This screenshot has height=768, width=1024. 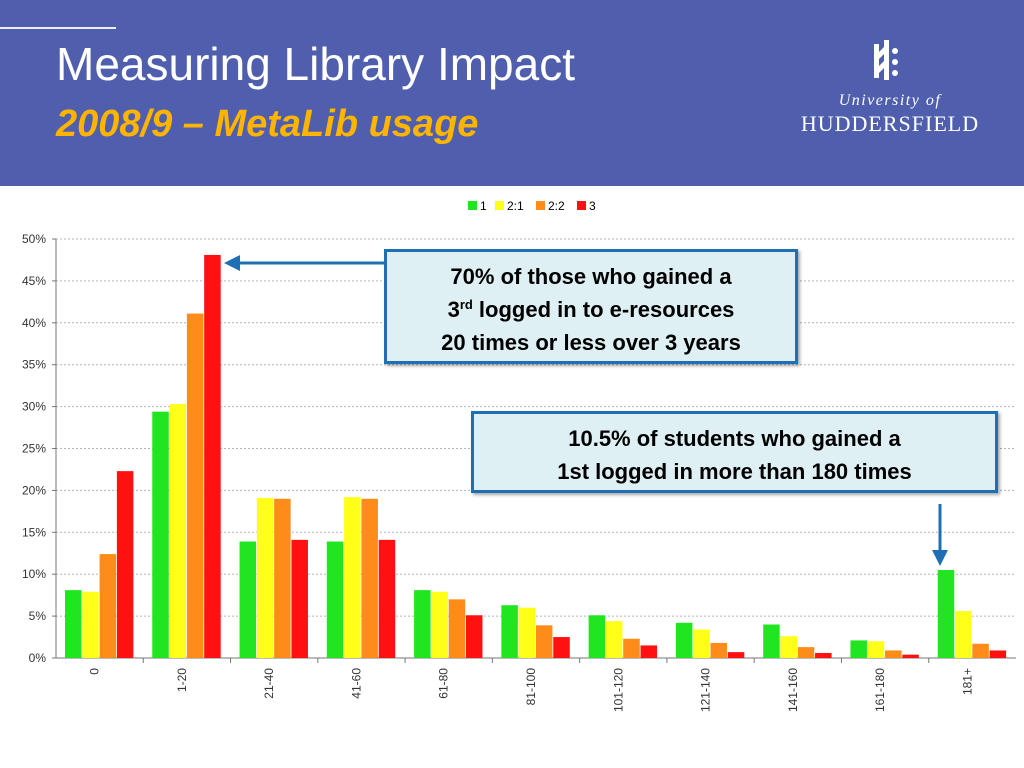 I want to click on bar-2:2-0, so click(x=108, y=606).